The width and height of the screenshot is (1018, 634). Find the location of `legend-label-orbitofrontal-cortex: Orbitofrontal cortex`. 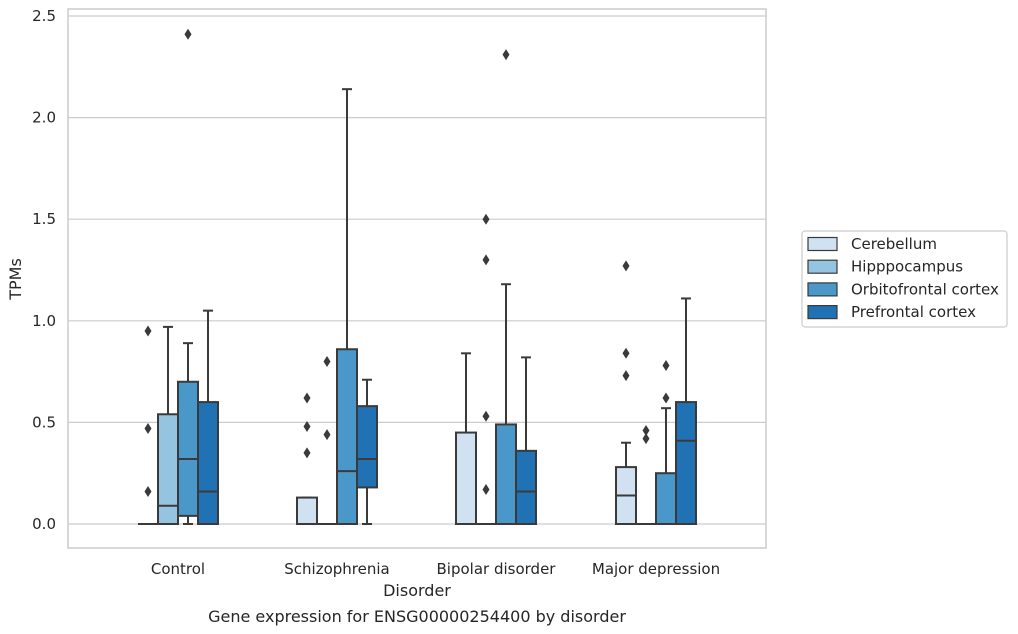

legend-label-orbitofrontal-cortex: Orbitofrontal cortex is located at coordinates (925, 289).